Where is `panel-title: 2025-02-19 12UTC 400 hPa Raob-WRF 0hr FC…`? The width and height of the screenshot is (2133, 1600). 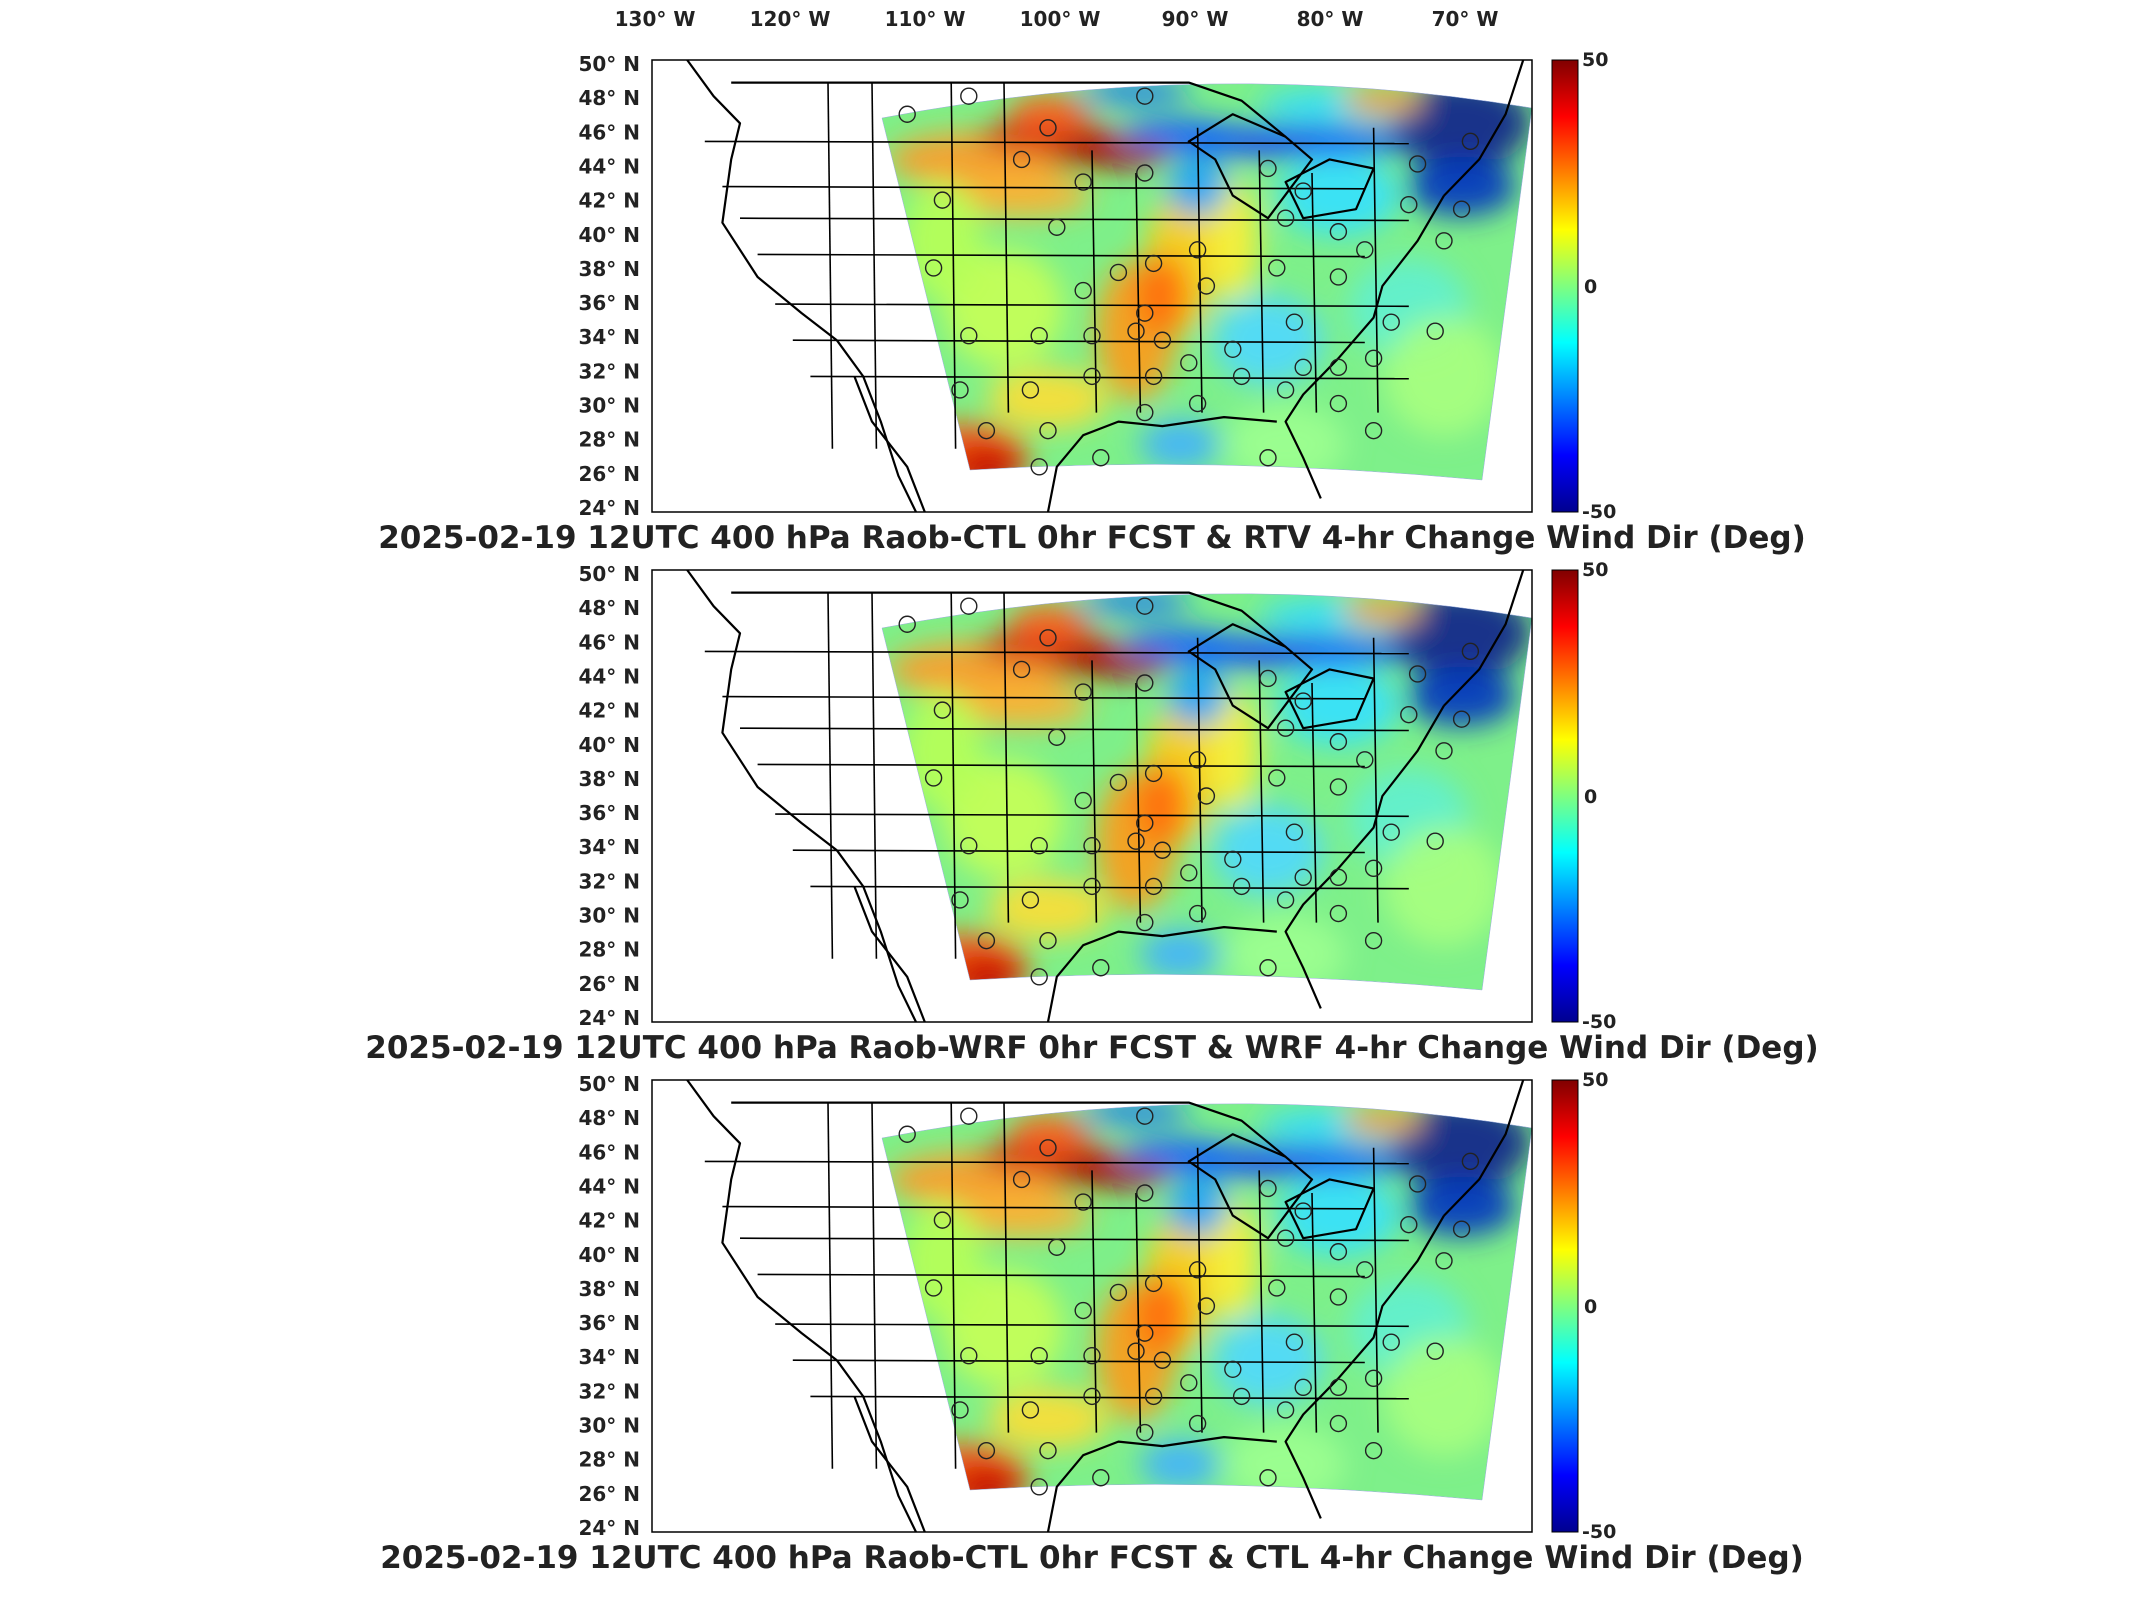
panel-title: 2025-02-19 12UTC 400 hPa Raob-WRF 0hr FC… is located at coordinates (1091, 1048).